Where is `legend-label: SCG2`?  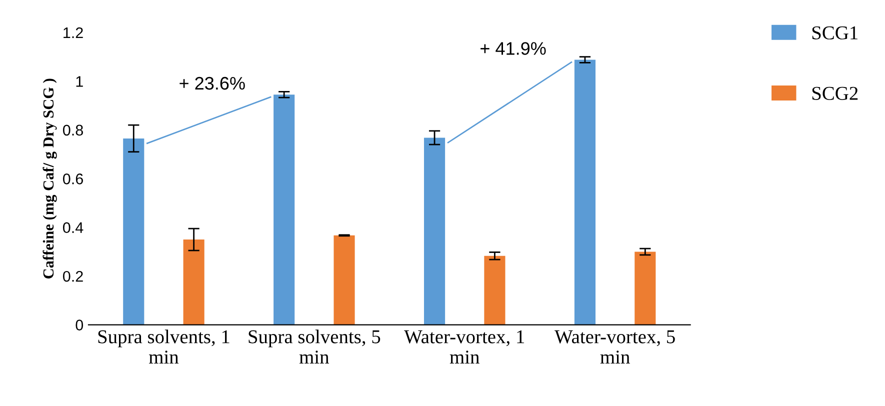
legend-label: SCG2 is located at coordinates (835, 93).